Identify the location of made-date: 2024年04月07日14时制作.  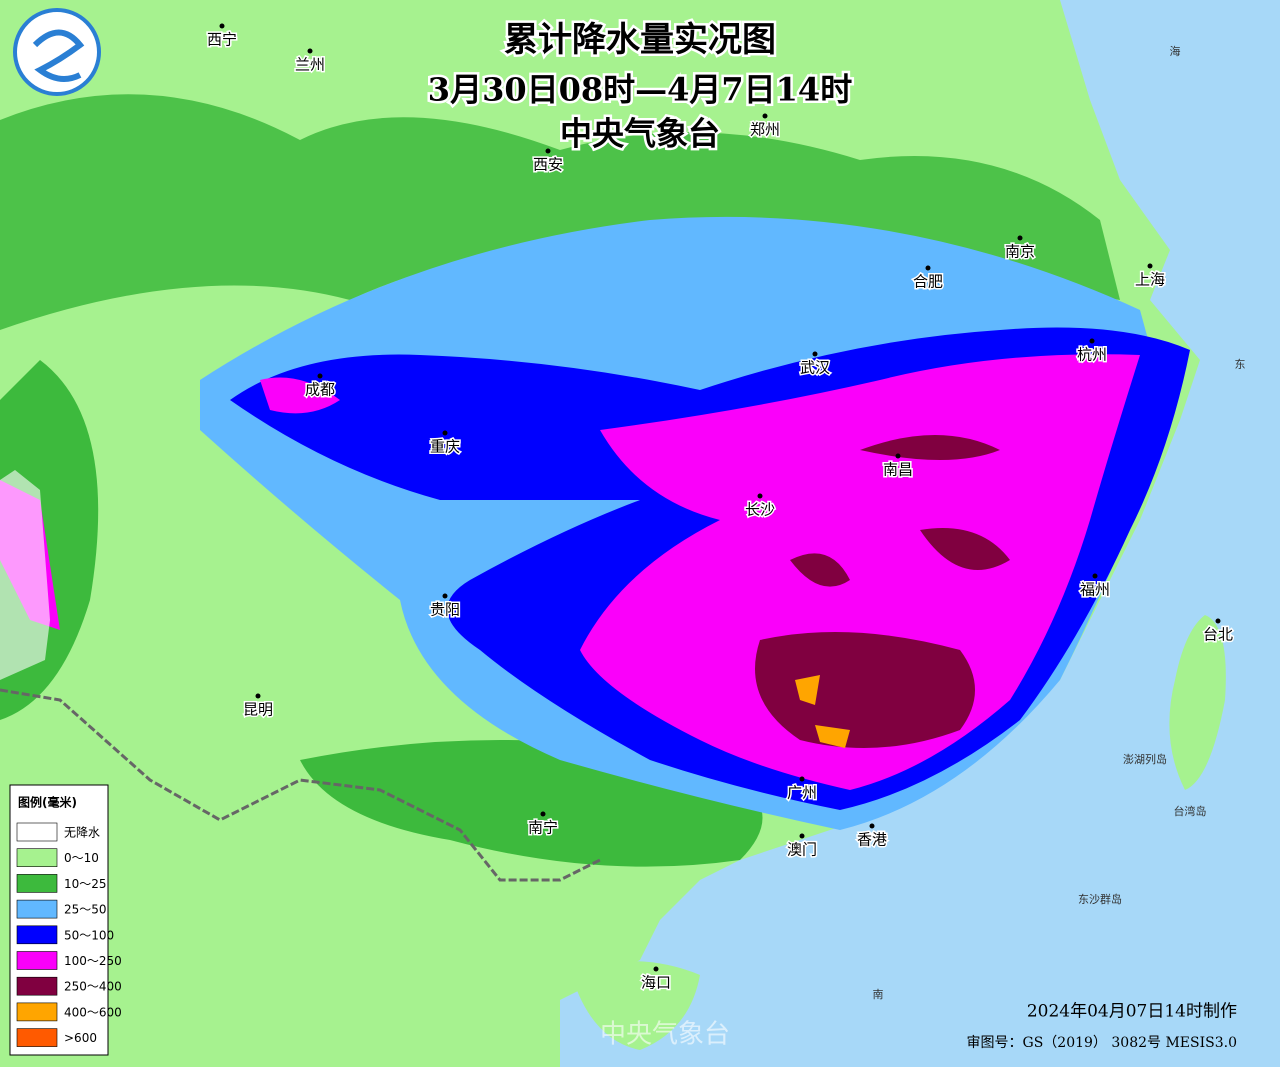
(1132, 1012).